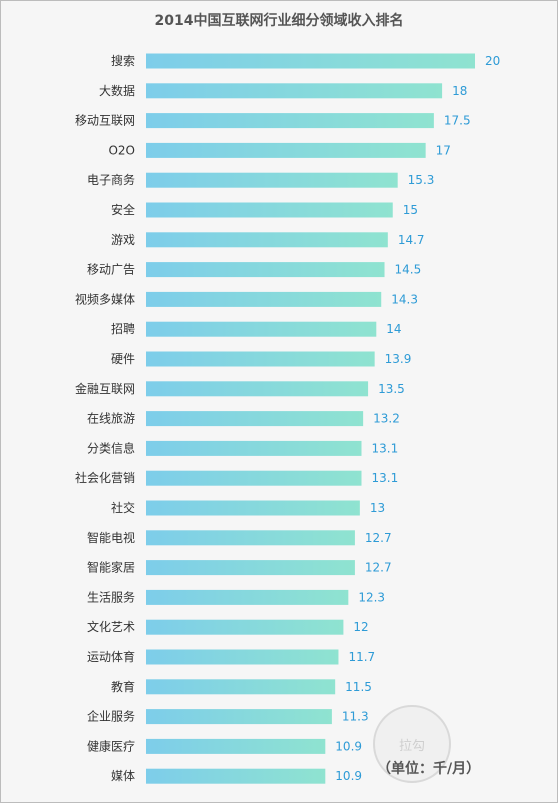  I want to click on category-label: 智能家居, so click(111, 567).